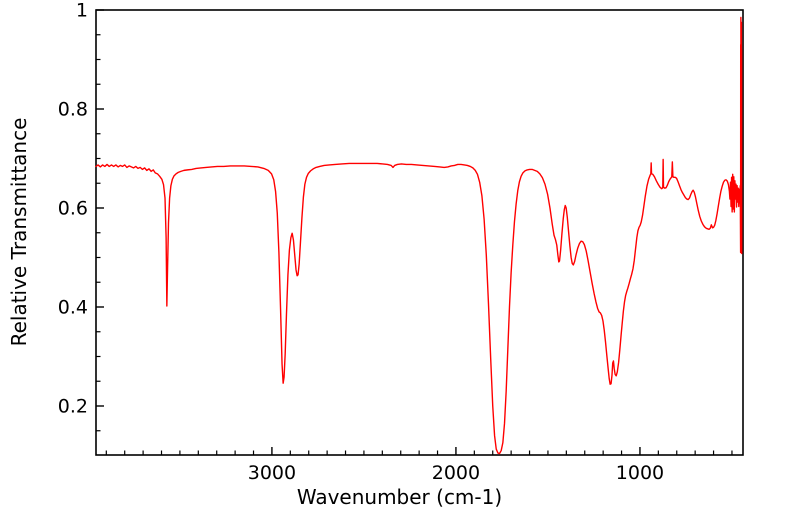 The height and width of the screenshot is (516, 799). What do you see at coordinates (640, 473) in the screenshot?
I see `x-tick-label: 1000` at bounding box center [640, 473].